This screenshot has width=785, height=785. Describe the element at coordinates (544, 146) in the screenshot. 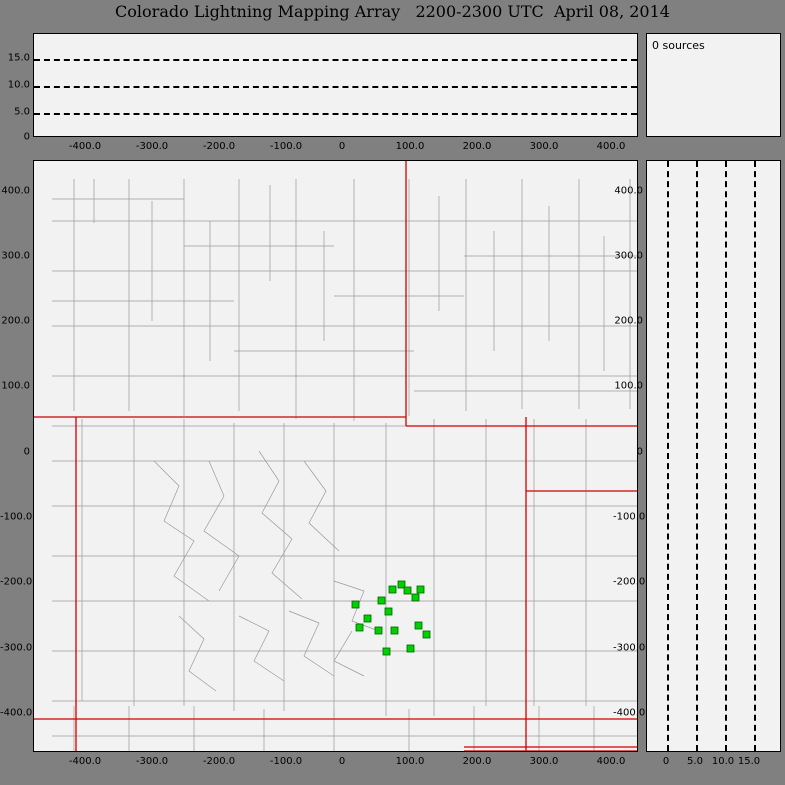

I see `tick-x-300: 300.0` at that location.